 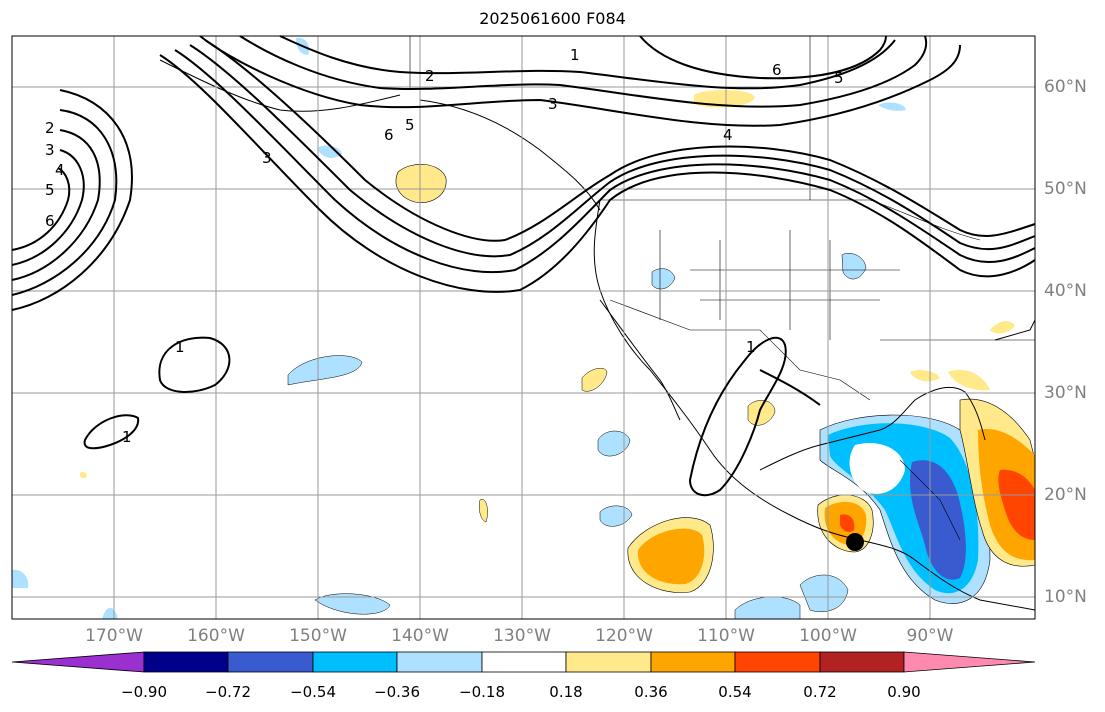 What do you see at coordinates (624, 636) in the screenshot?
I see `lon-label: 120°W` at bounding box center [624, 636].